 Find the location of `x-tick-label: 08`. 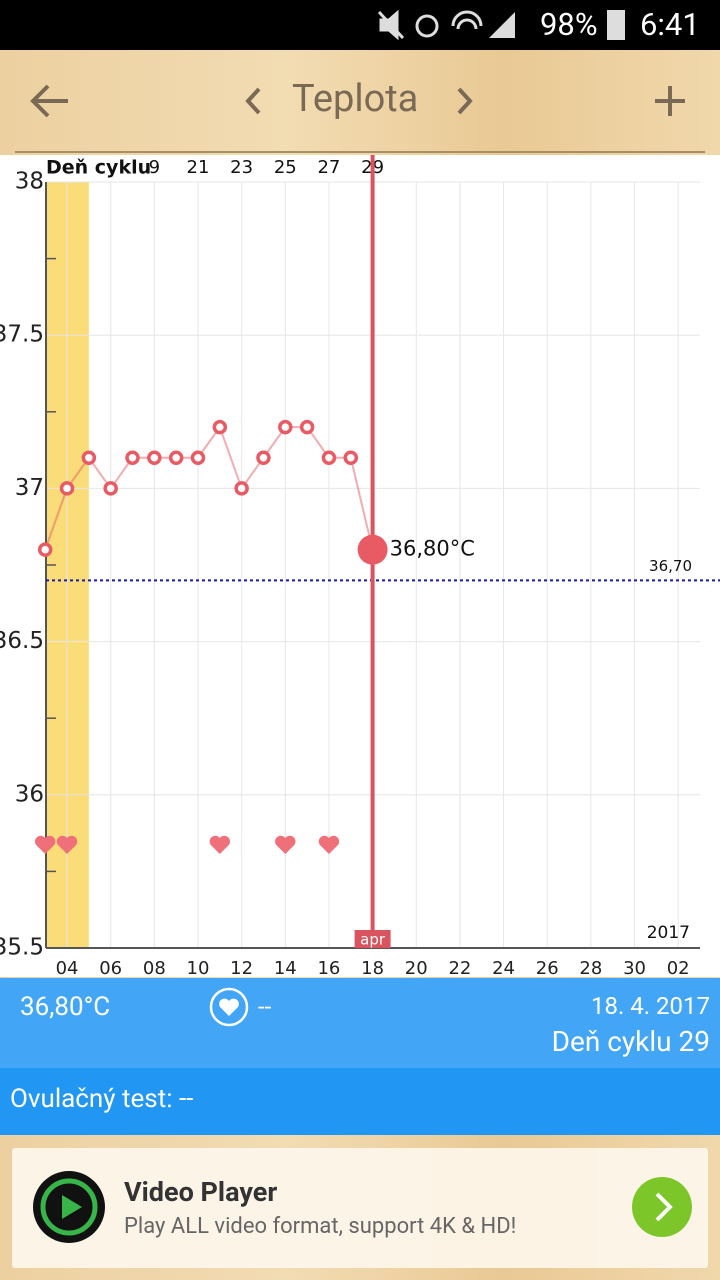

x-tick-label: 08 is located at coordinates (154, 967).